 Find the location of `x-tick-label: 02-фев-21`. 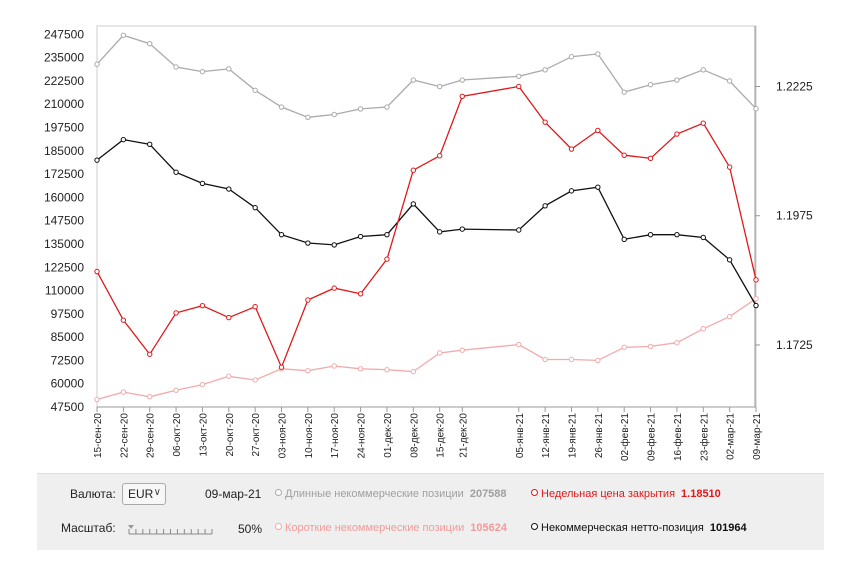

x-tick-label: 02-фев-21 is located at coordinates (625, 437).